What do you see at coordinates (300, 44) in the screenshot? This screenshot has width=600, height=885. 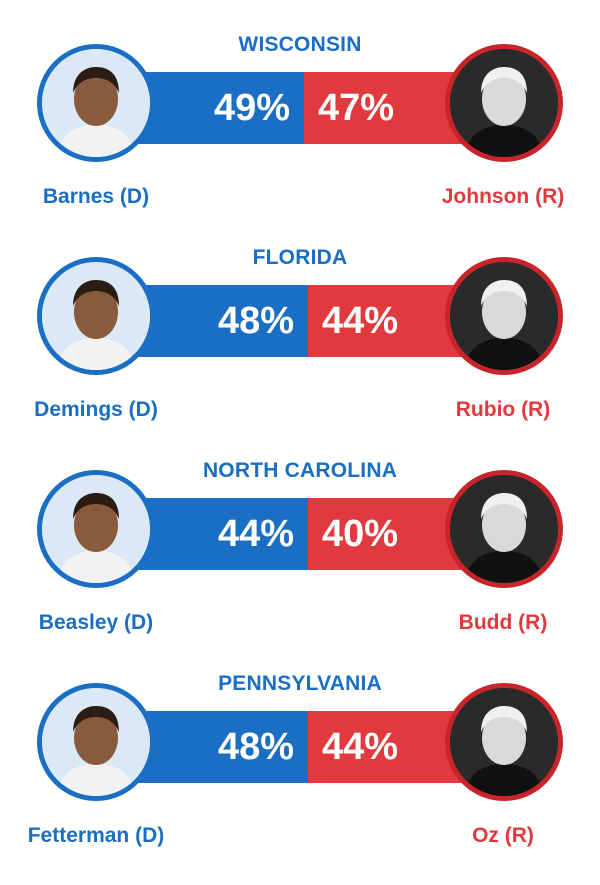 I see `state-title: WISCONSIN` at bounding box center [300, 44].